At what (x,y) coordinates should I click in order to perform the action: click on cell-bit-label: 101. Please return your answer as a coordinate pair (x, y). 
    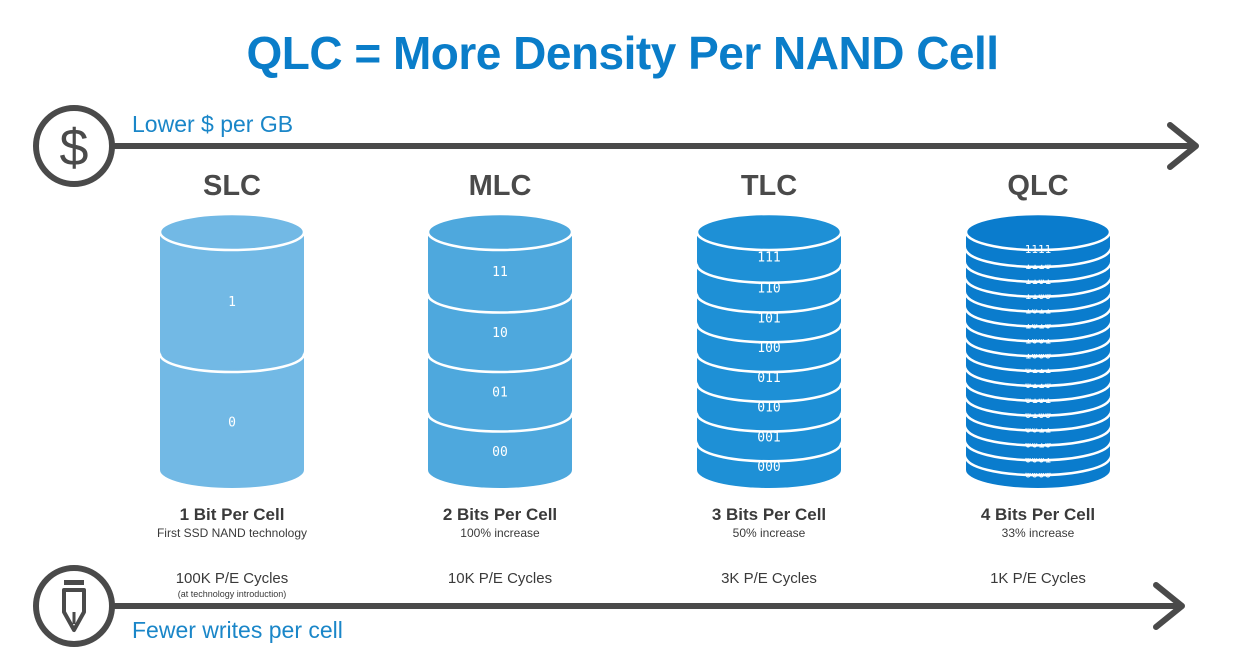
    Looking at the image, I should click on (768, 318).